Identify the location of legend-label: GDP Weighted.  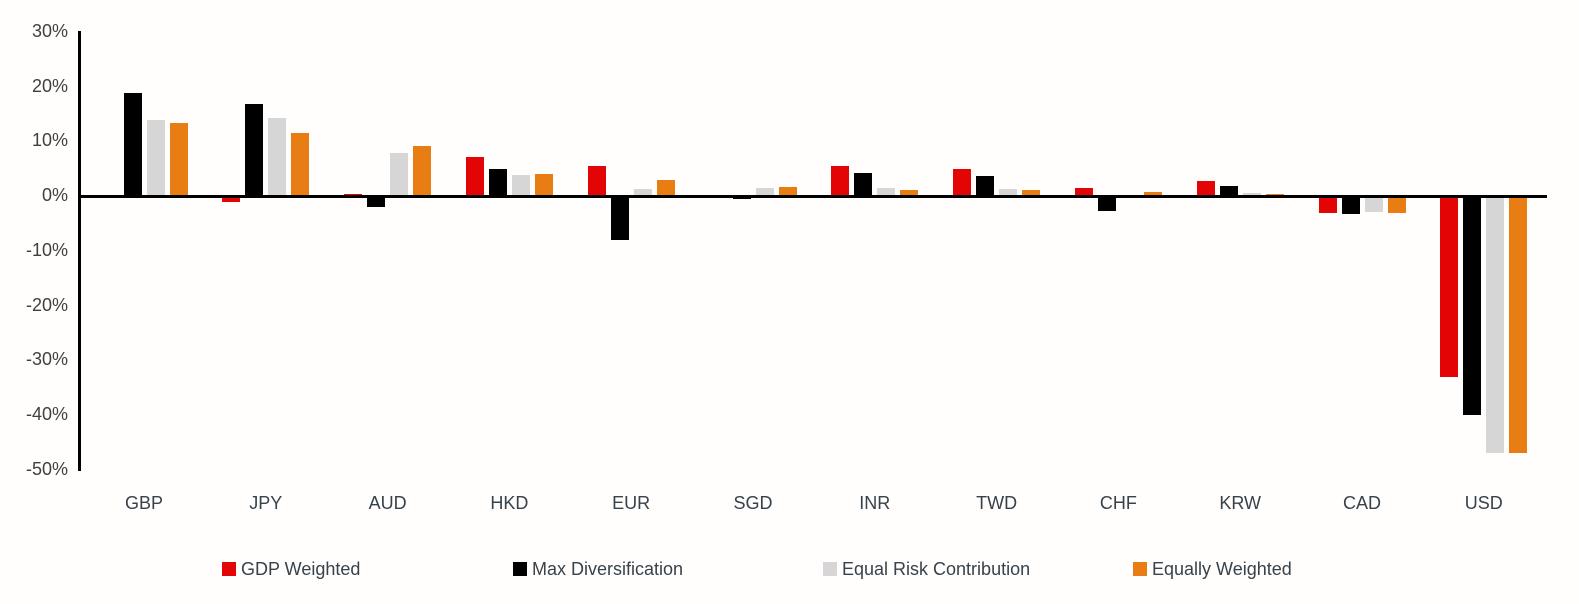
(301, 568).